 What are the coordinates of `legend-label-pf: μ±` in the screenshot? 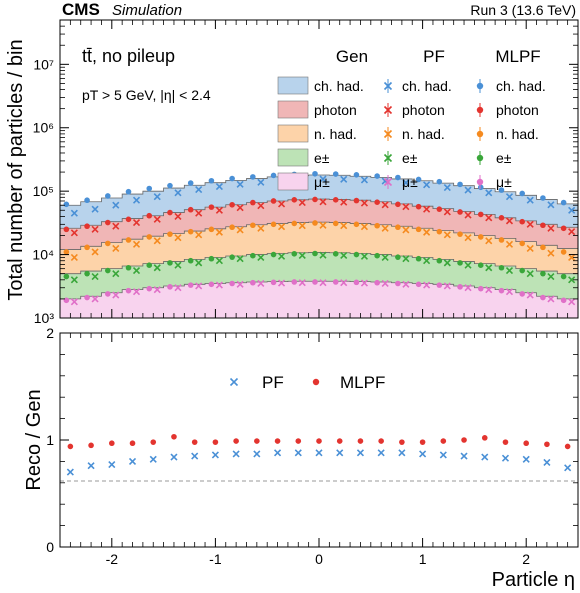 It's located at (410, 182).